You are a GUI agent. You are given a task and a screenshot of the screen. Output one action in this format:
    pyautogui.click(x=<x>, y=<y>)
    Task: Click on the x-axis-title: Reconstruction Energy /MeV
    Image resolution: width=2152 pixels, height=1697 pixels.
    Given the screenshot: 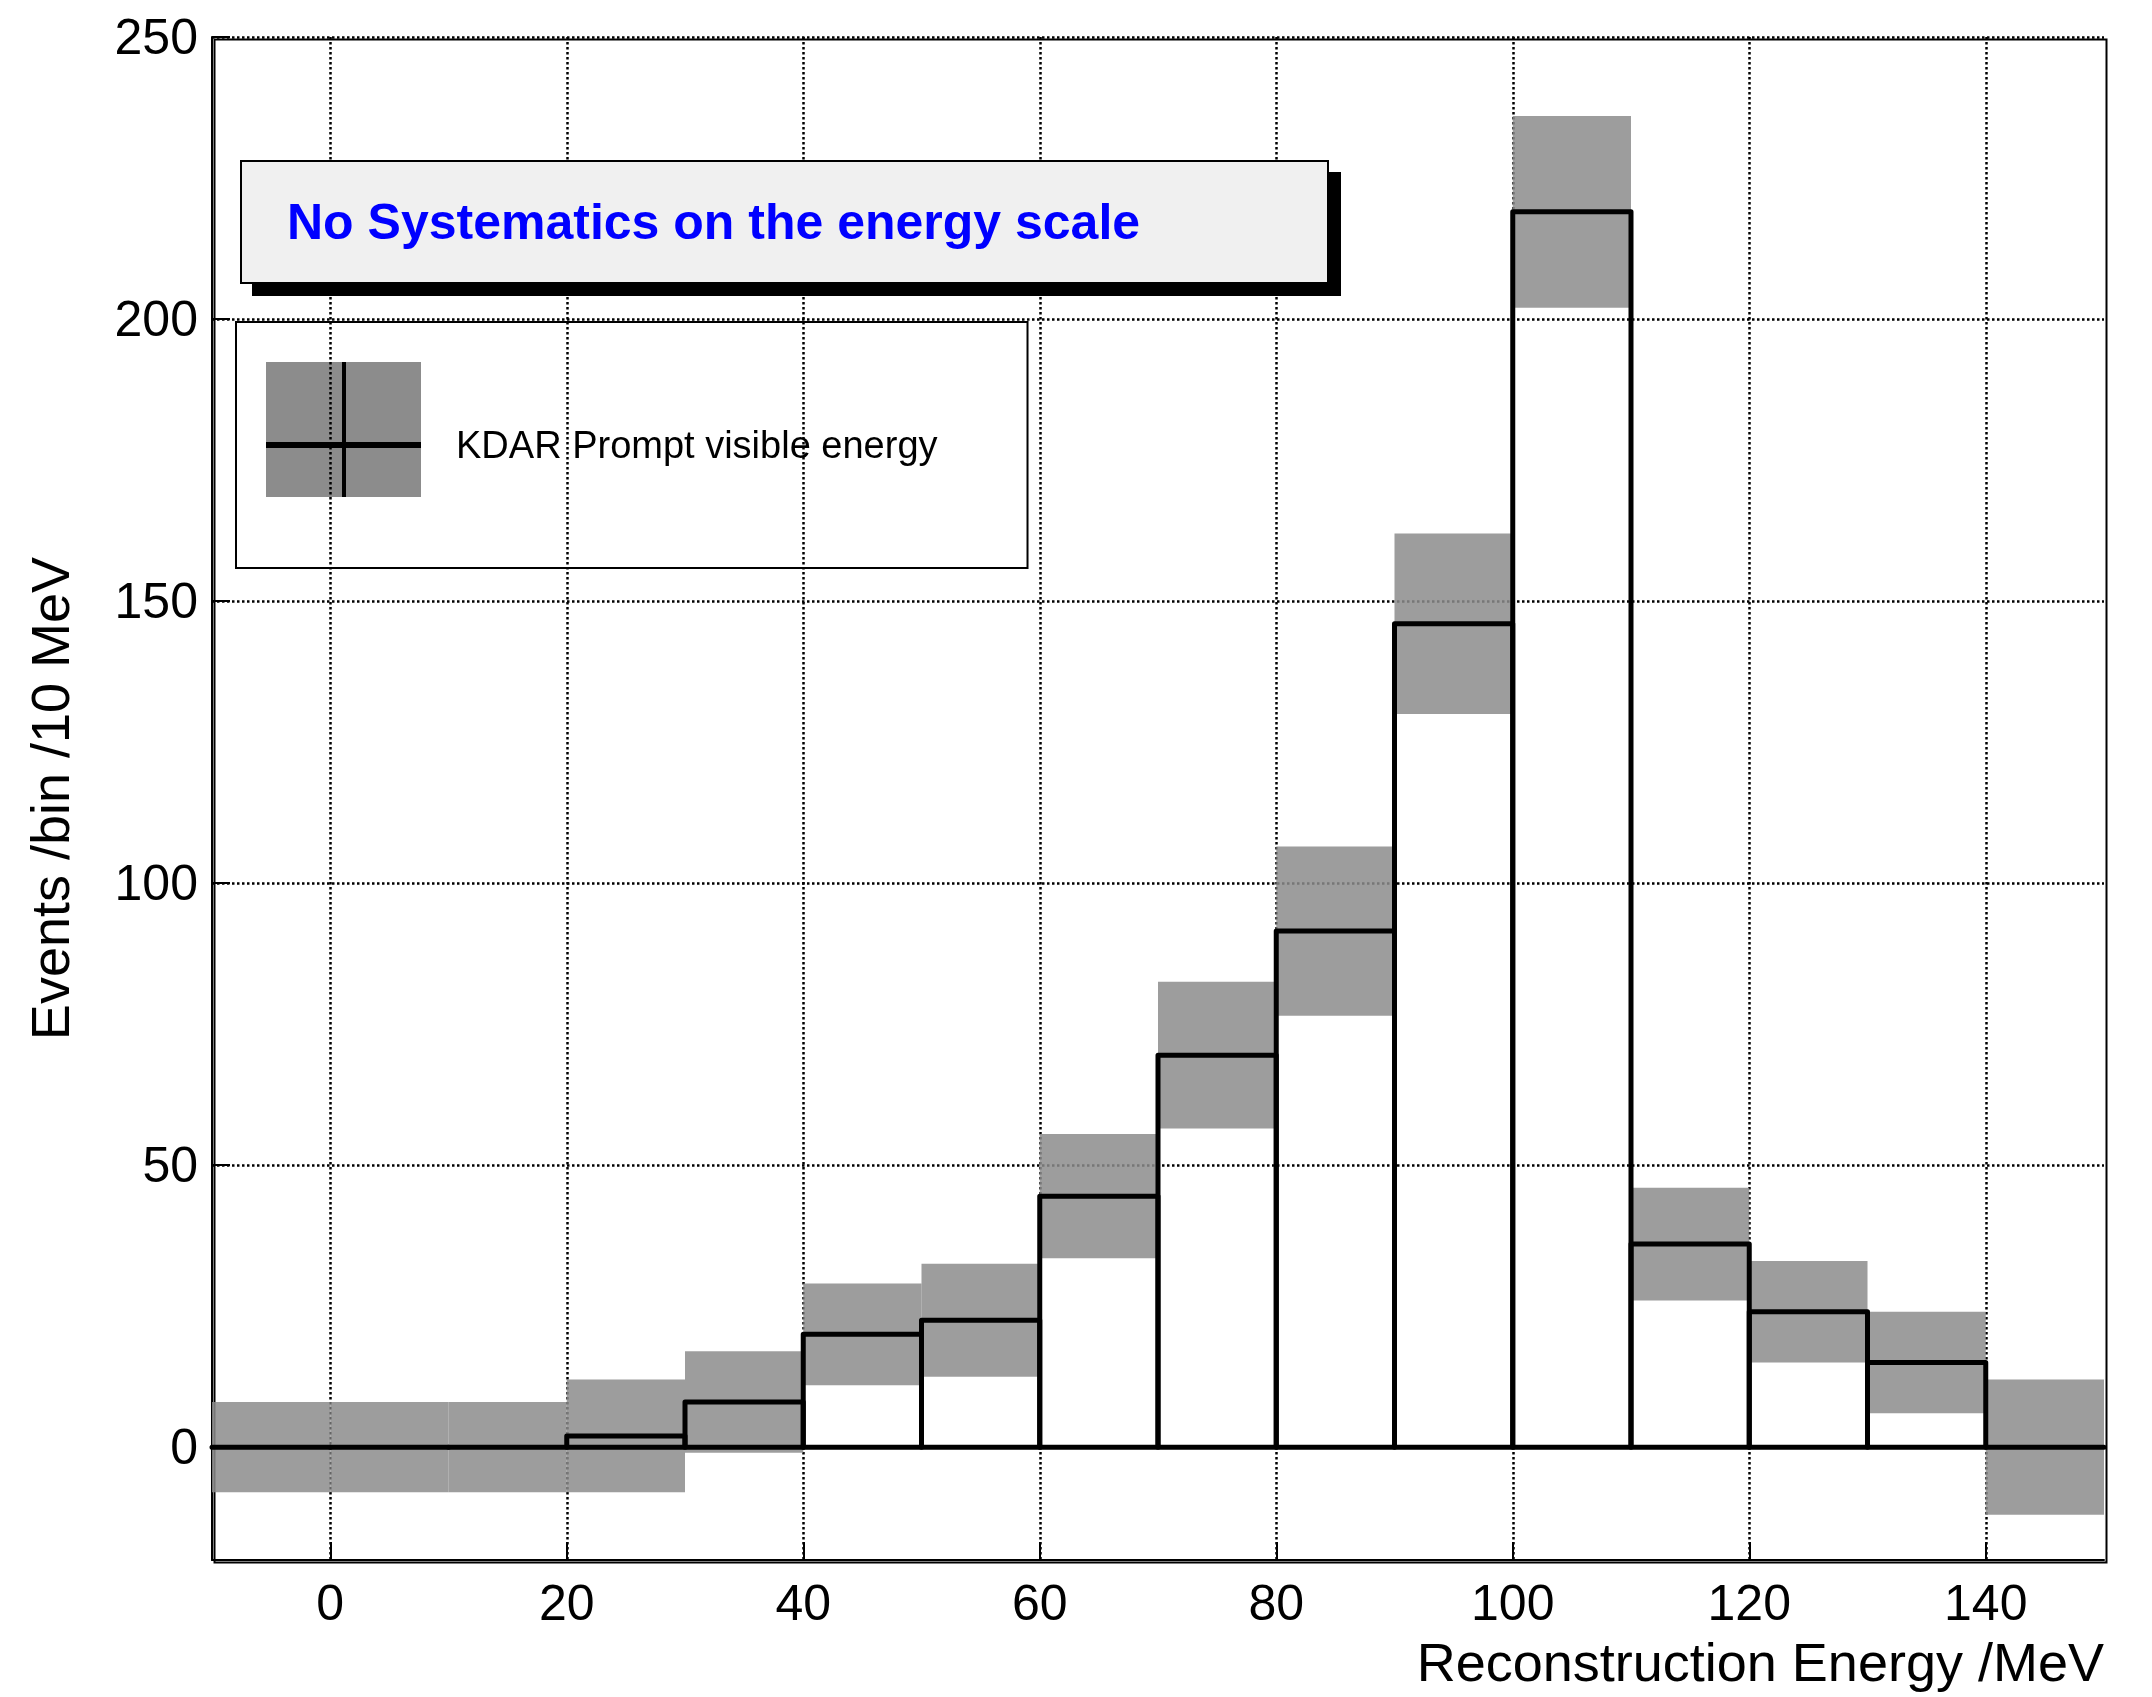 What is the action you would take?
    pyautogui.click(x=1760, y=1662)
    